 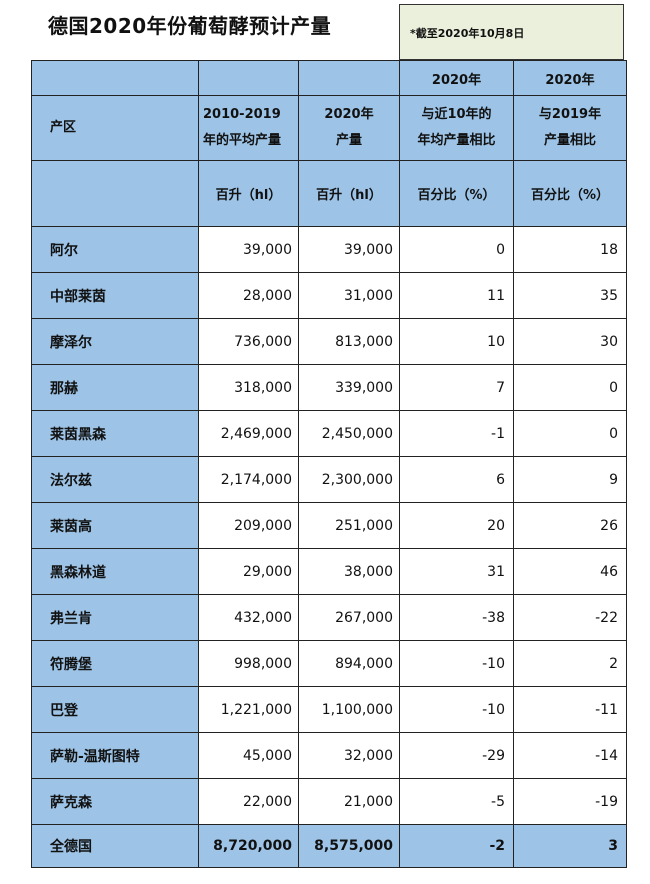 I want to click on unit-cell, so click(x=115, y=193).